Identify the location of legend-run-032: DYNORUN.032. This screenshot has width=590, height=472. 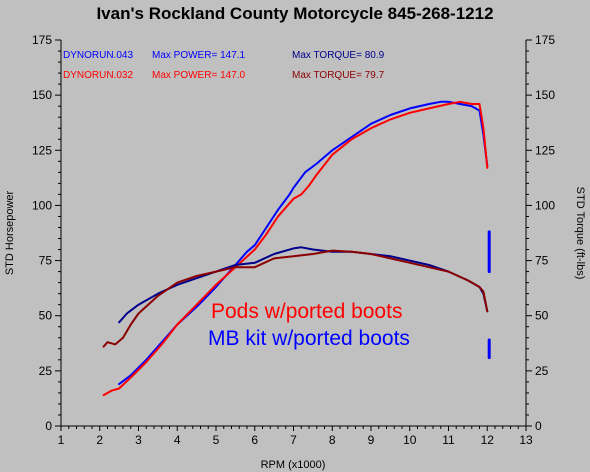
(98, 75).